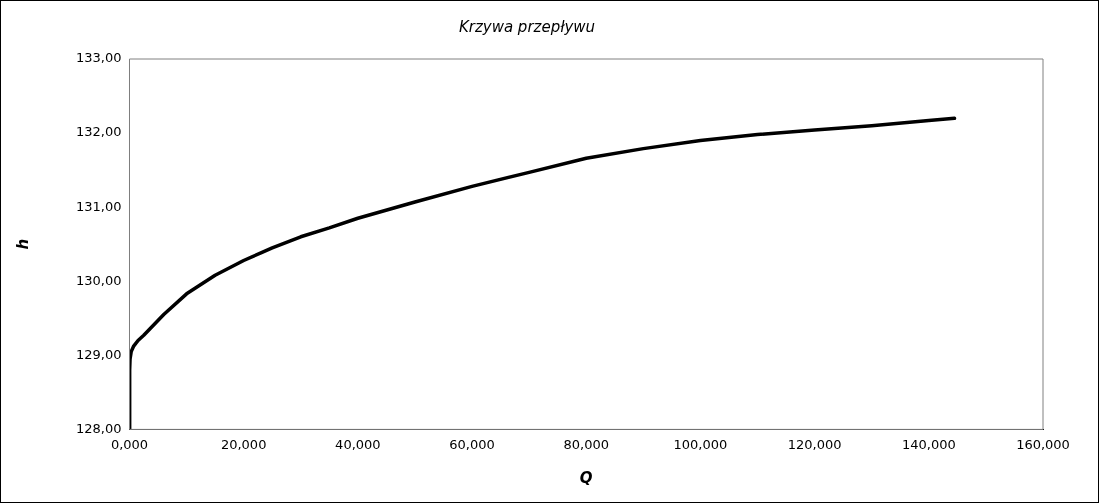 The width and height of the screenshot is (1099, 503). Describe the element at coordinates (358, 444) in the screenshot. I see `x-tick-label: 40,000` at that location.